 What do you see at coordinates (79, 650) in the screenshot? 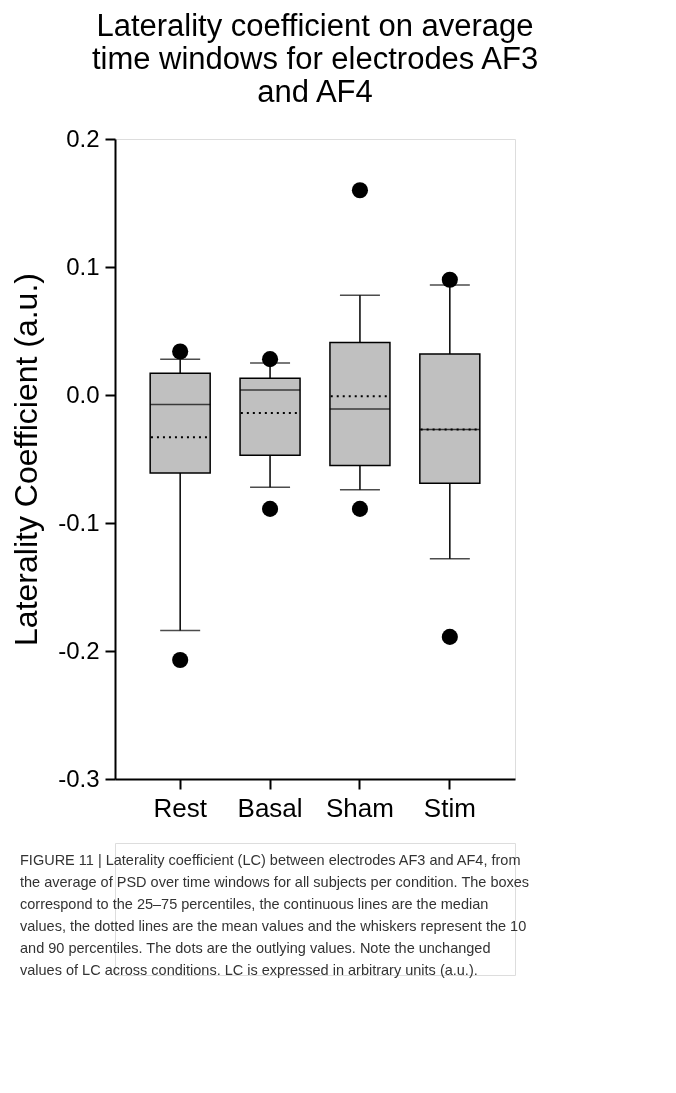
I see `y-tick-label: -0.2` at bounding box center [79, 650].